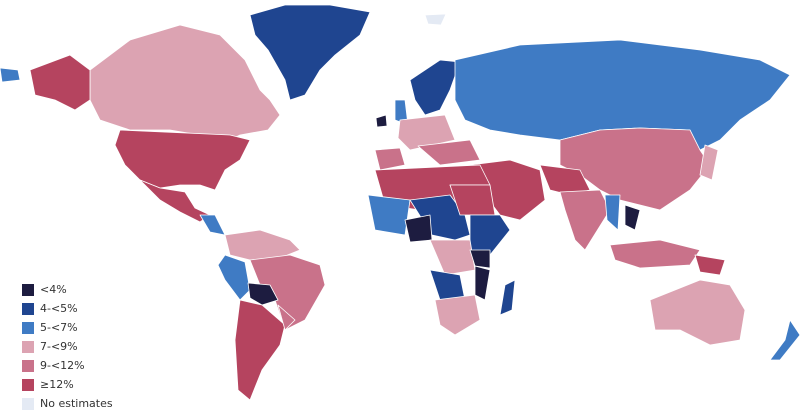  What do you see at coordinates (57, 384) in the screenshot?
I see `legend-label: ≥12%` at bounding box center [57, 384].